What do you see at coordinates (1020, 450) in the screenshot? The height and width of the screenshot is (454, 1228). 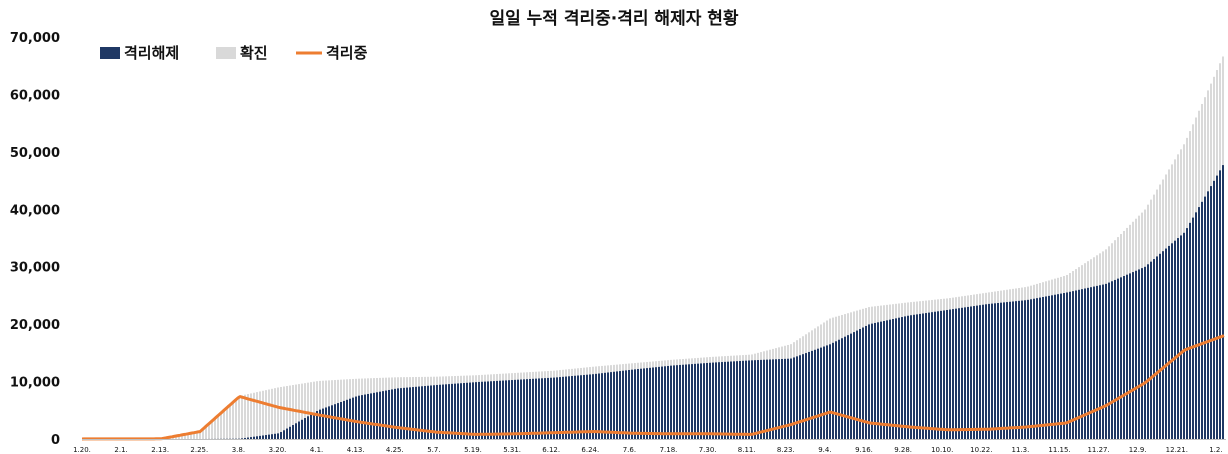 I see `x-tick-label: 11.3.` at bounding box center [1020, 450].